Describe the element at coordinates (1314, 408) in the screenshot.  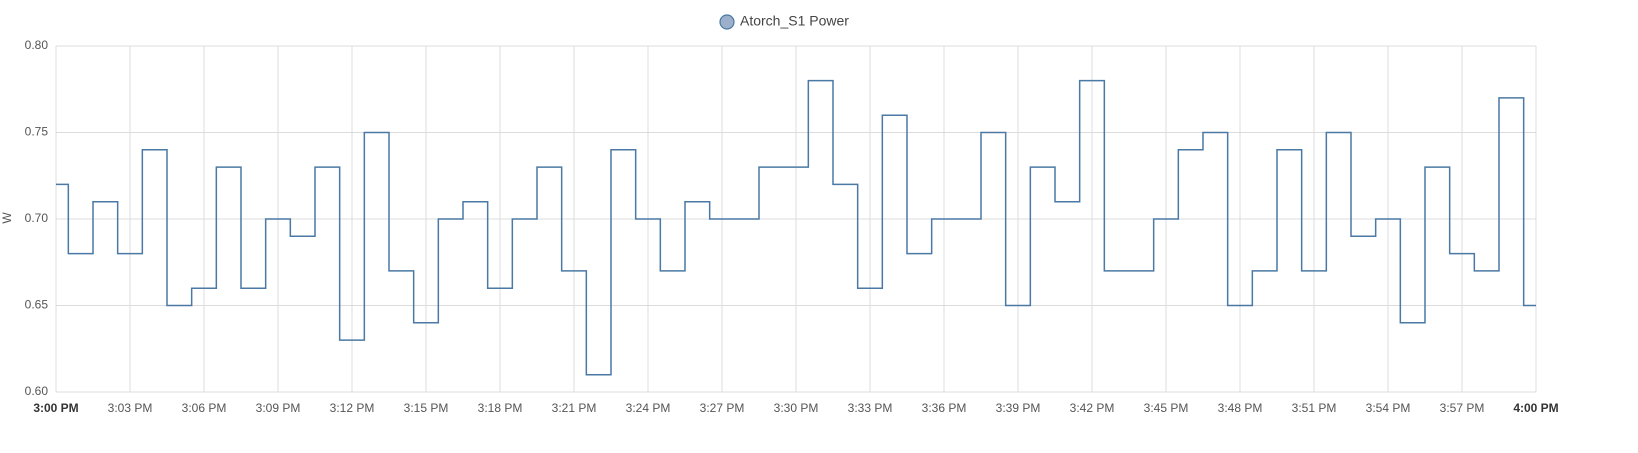
I see `x-tick-label: 3:51 PM` at that location.